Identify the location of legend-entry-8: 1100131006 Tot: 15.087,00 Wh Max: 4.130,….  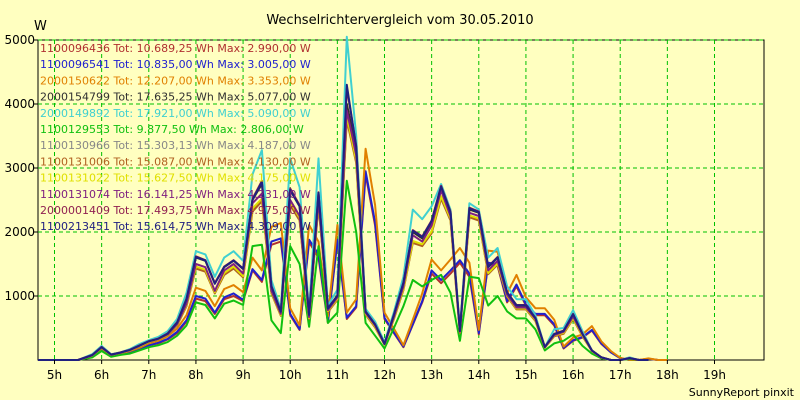
(175, 161).